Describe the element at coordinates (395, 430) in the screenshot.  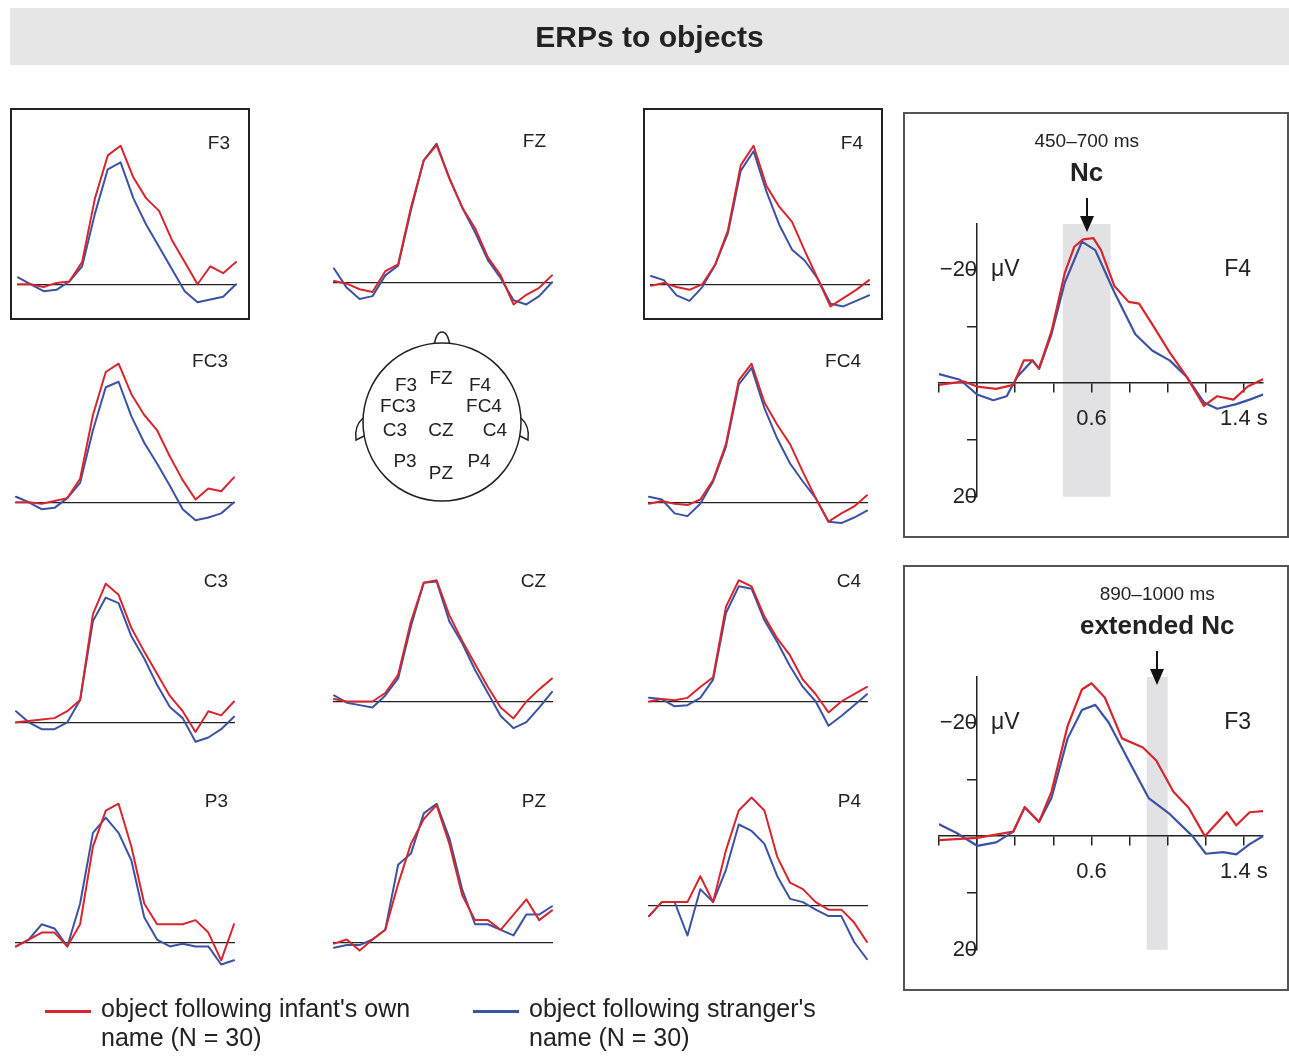
I see `text: C3` at that location.